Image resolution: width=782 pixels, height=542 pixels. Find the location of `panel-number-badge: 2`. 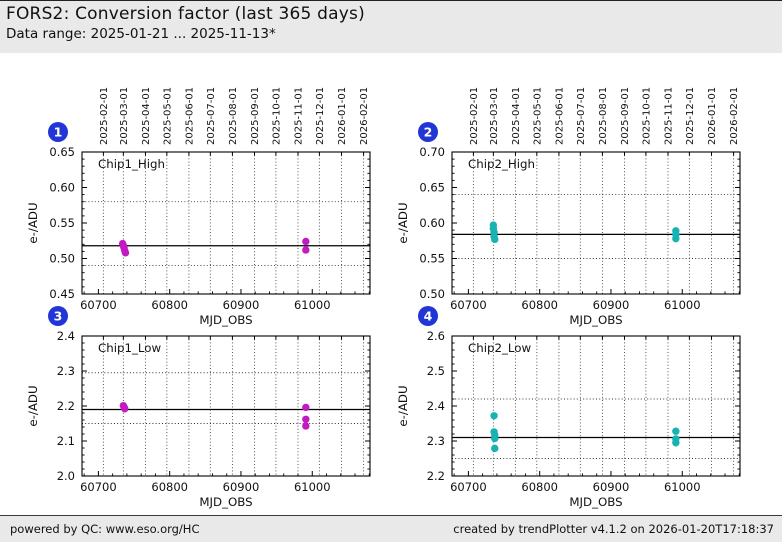

panel-number-badge: 2 is located at coordinates (428, 132).